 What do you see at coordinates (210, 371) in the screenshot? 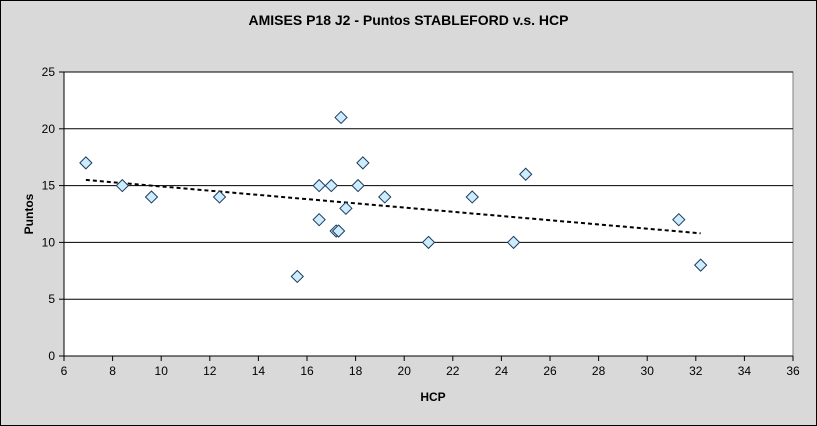
I see `x-tick-label: 12` at bounding box center [210, 371].